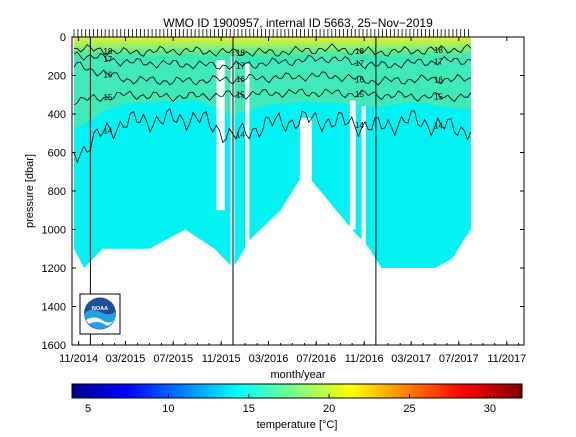  I want to click on y-tick-label: 400, so click(57, 115).